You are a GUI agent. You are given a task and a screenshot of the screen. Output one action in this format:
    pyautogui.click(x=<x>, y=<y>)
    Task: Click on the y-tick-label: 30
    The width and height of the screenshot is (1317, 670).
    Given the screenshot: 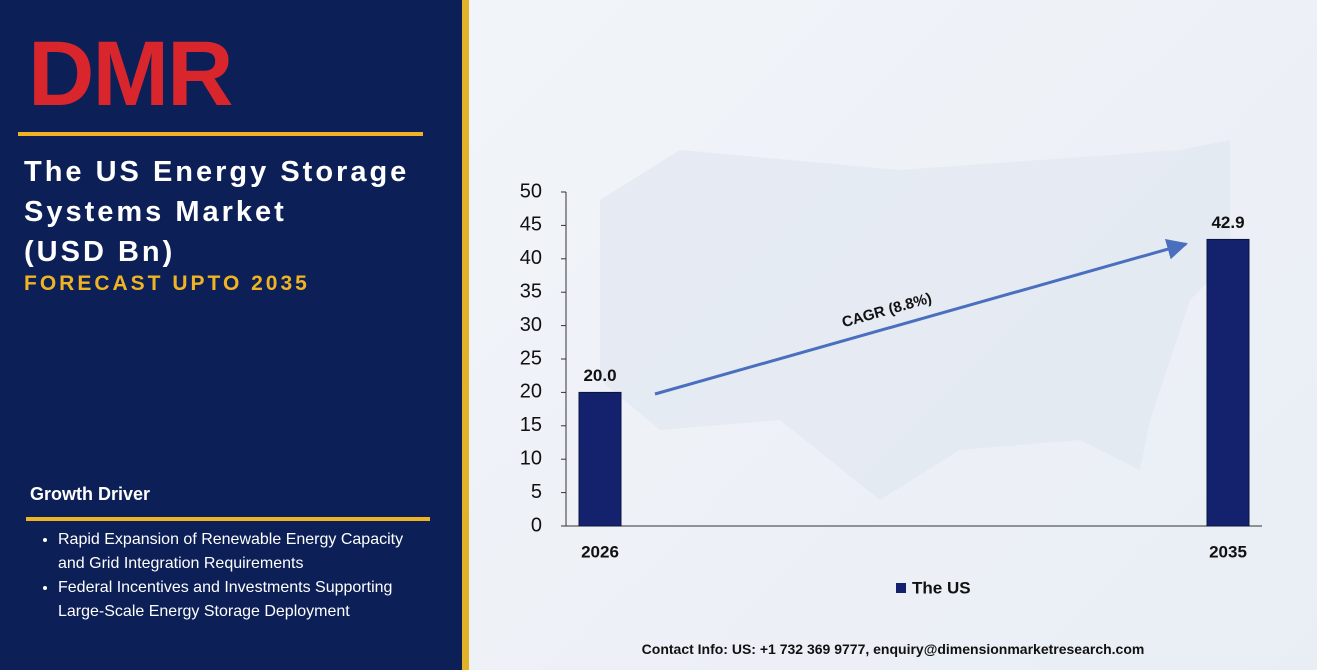 What is the action you would take?
    pyautogui.click(x=531, y=325)
    